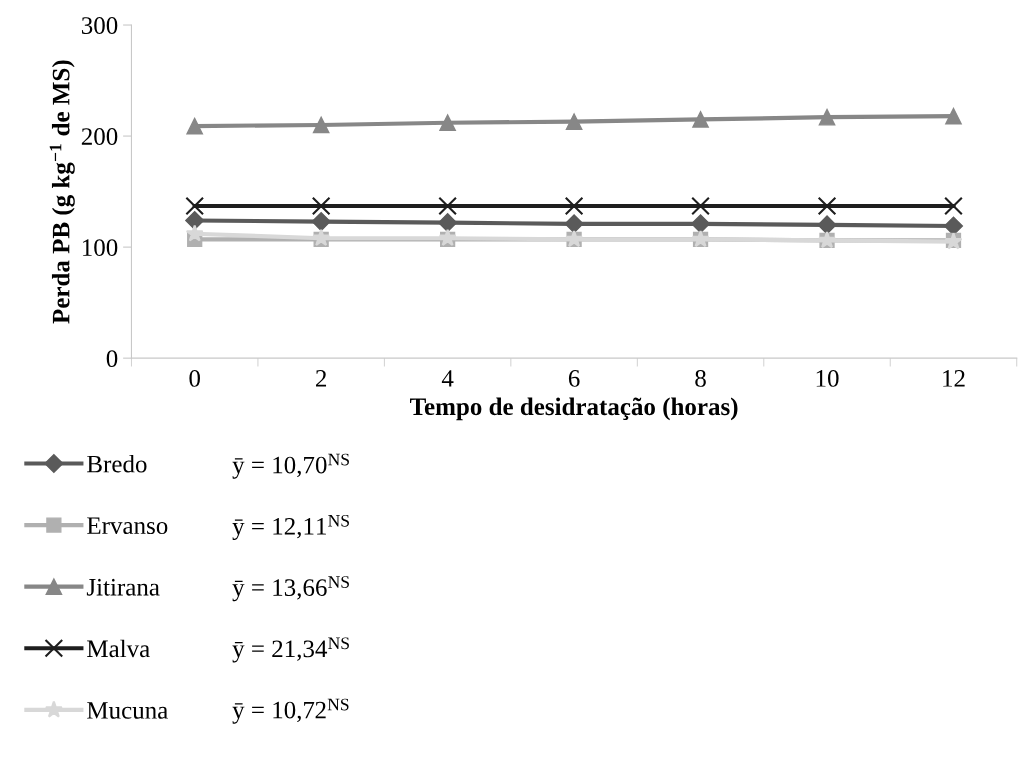  Describe the element at coordinates (99, 25) in the screenshot. I see `y-tick-label: 300` at that location.